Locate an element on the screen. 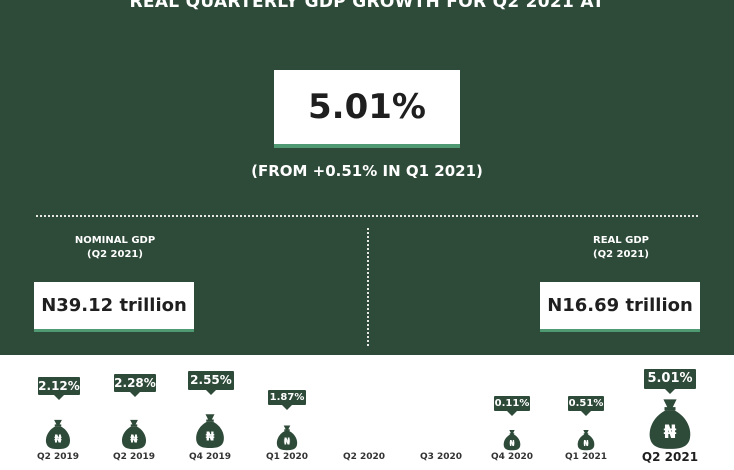  nominal-gdp-label: NOMINAL GDP (Q2 2021) is located at coordinates (115, 248).